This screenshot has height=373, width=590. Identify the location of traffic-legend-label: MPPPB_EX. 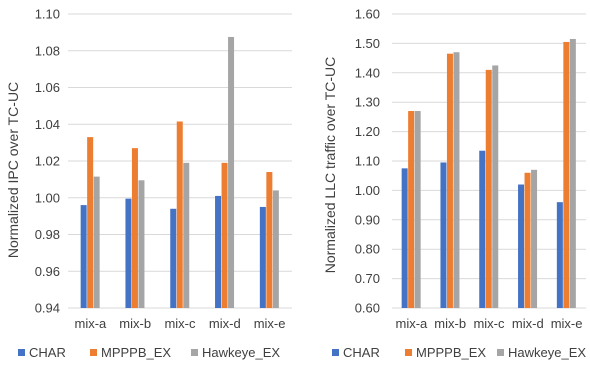
(451, 352).